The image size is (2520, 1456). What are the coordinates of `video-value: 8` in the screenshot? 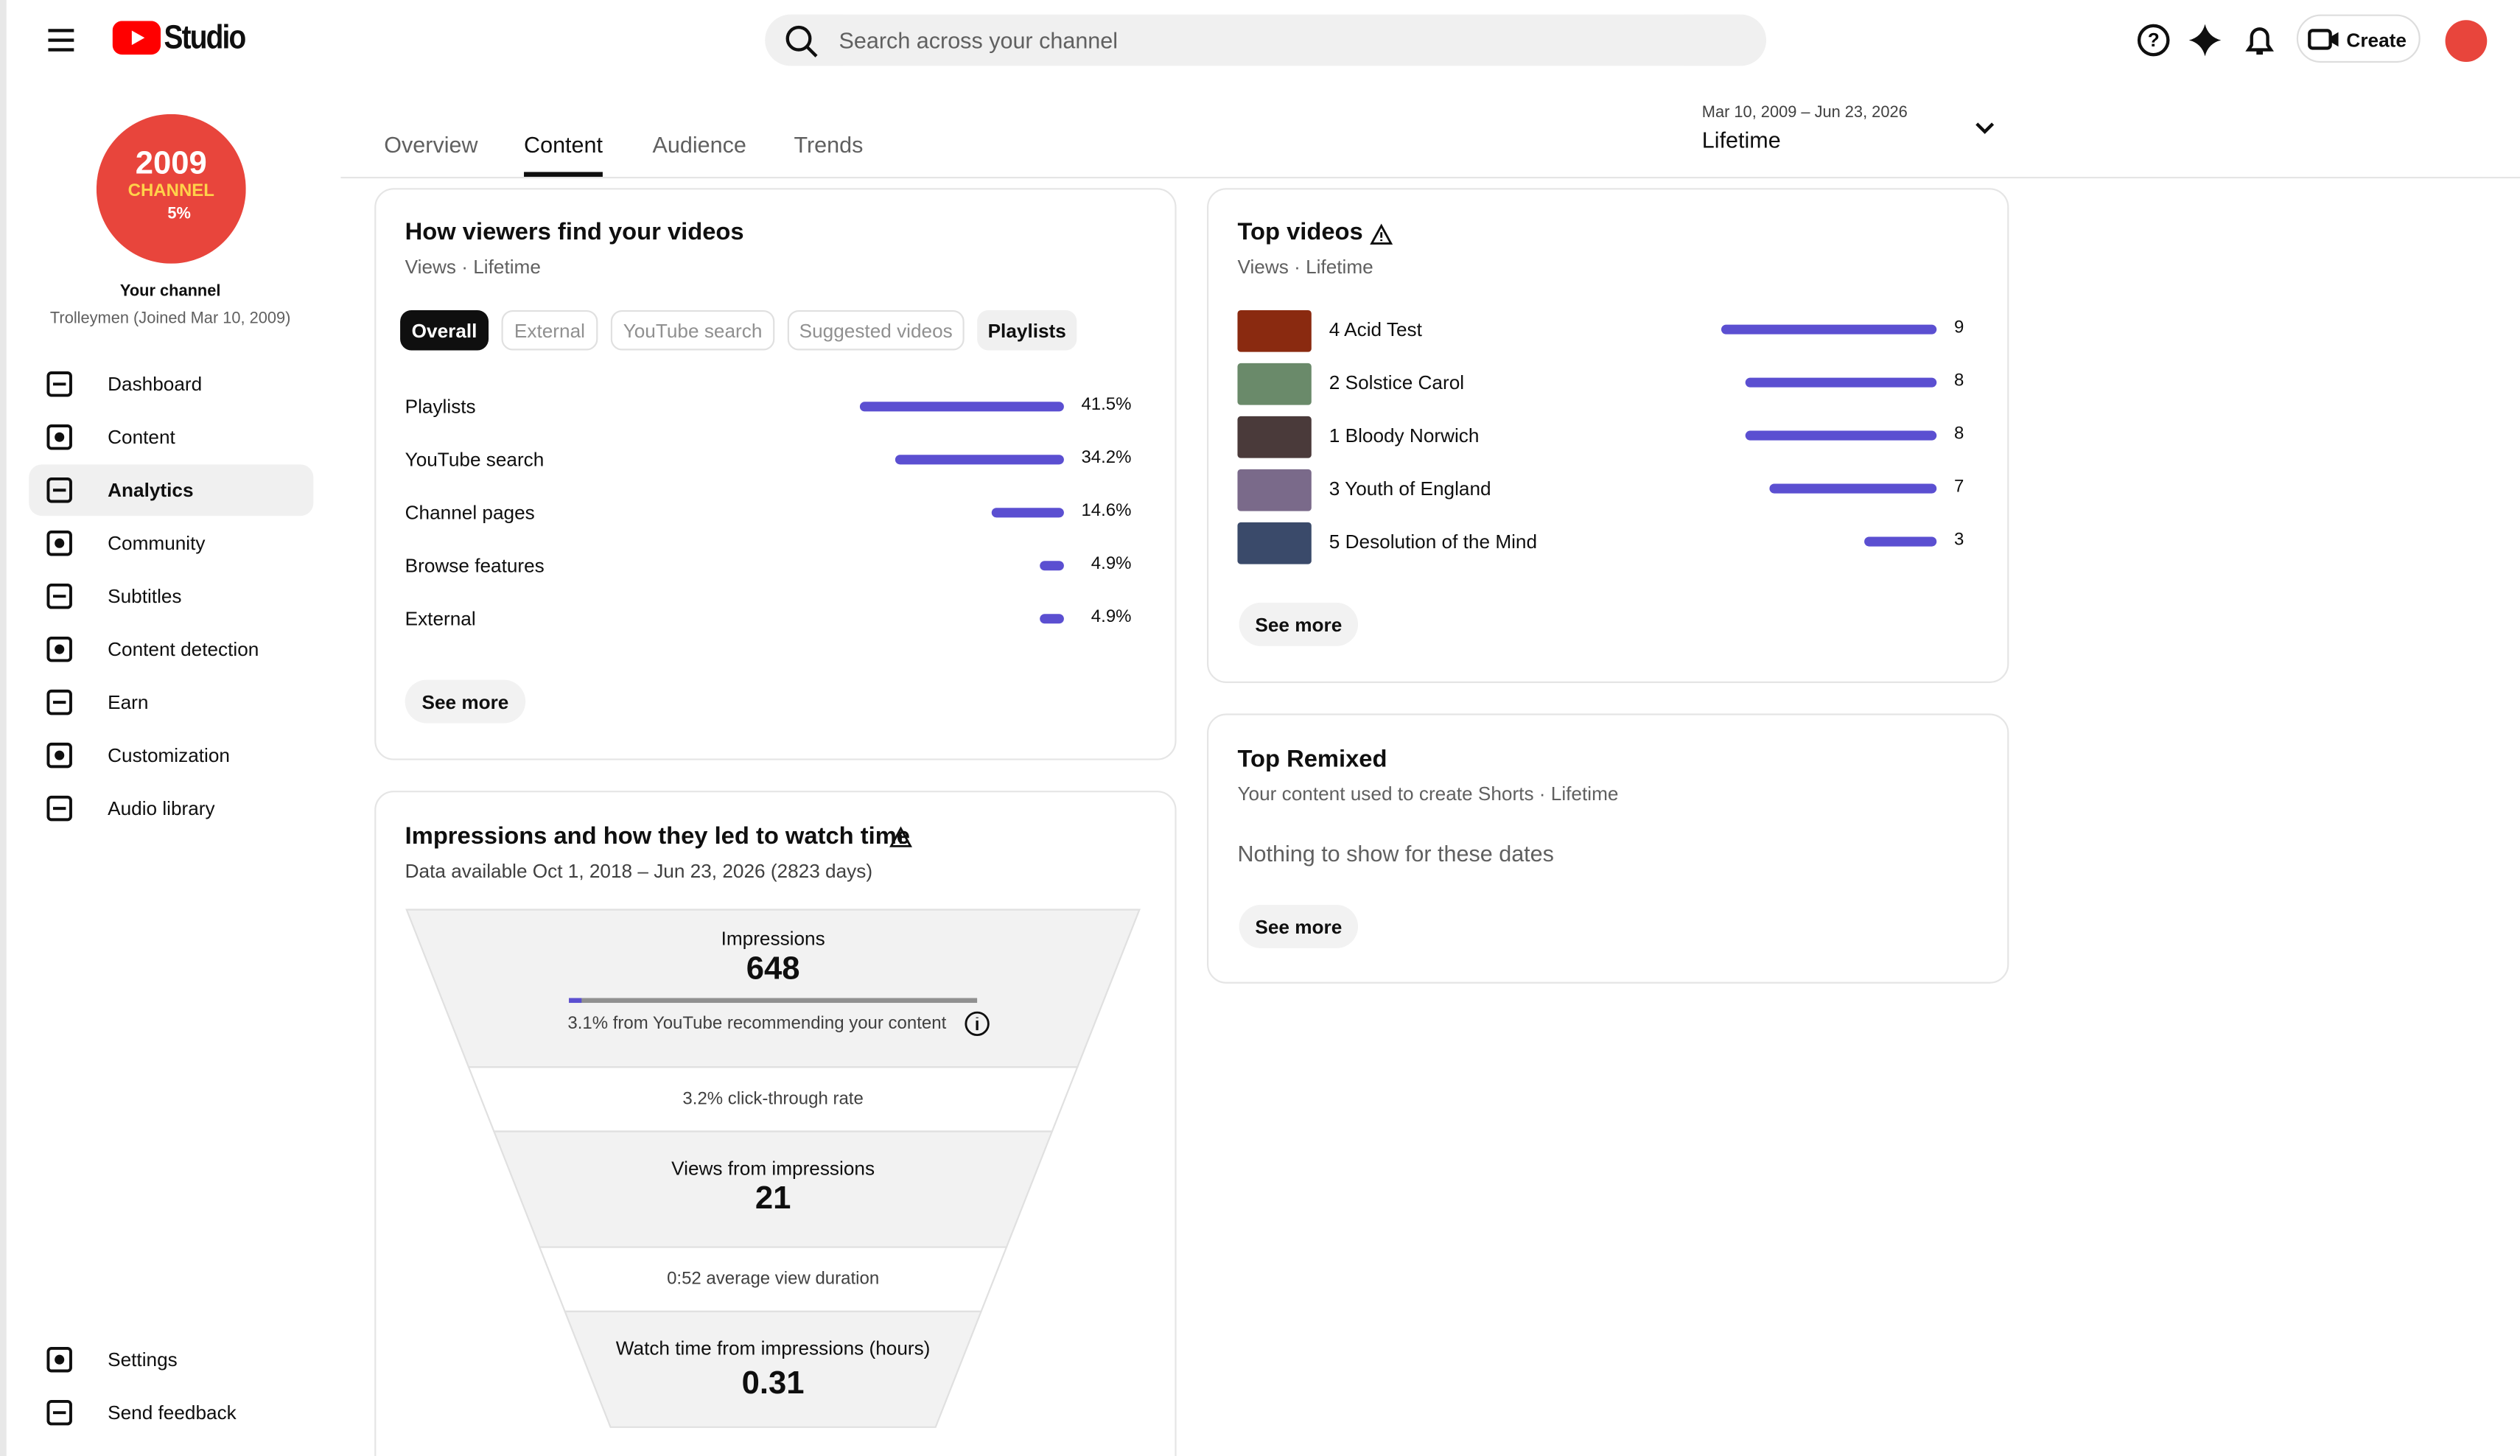 It's located at (1958, 381).